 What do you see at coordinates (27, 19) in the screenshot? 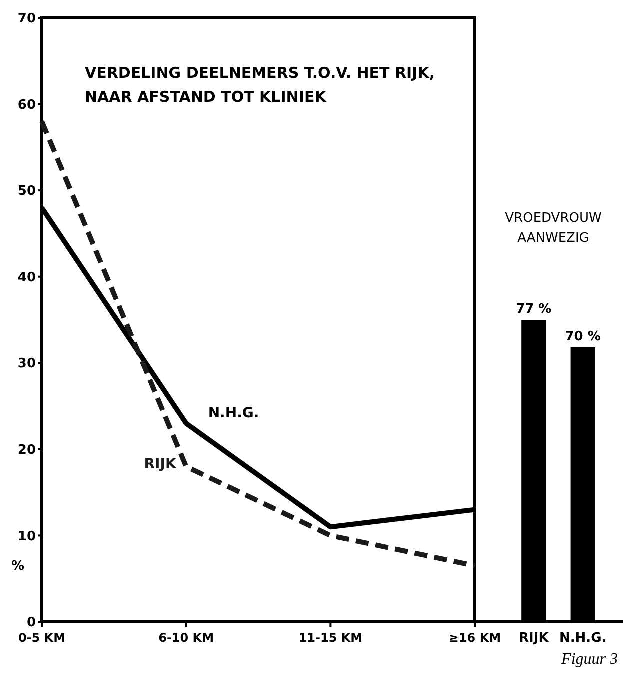
I see `y-tick-label: 70` at bounding box center [27, 19].